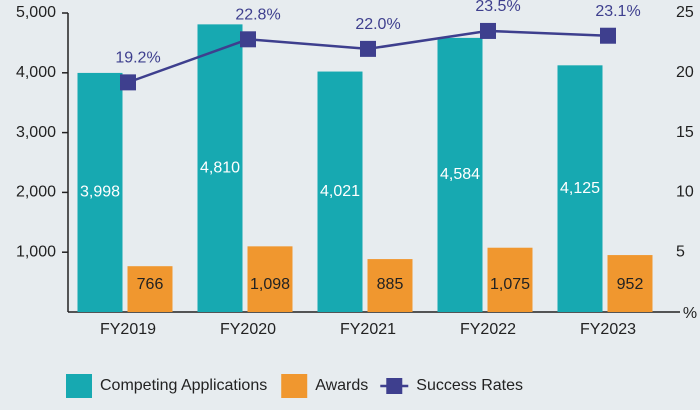  Describe the element at coordinates (36, 251) in the screenshot. I see `y-tick-label: 1,000` at that location.